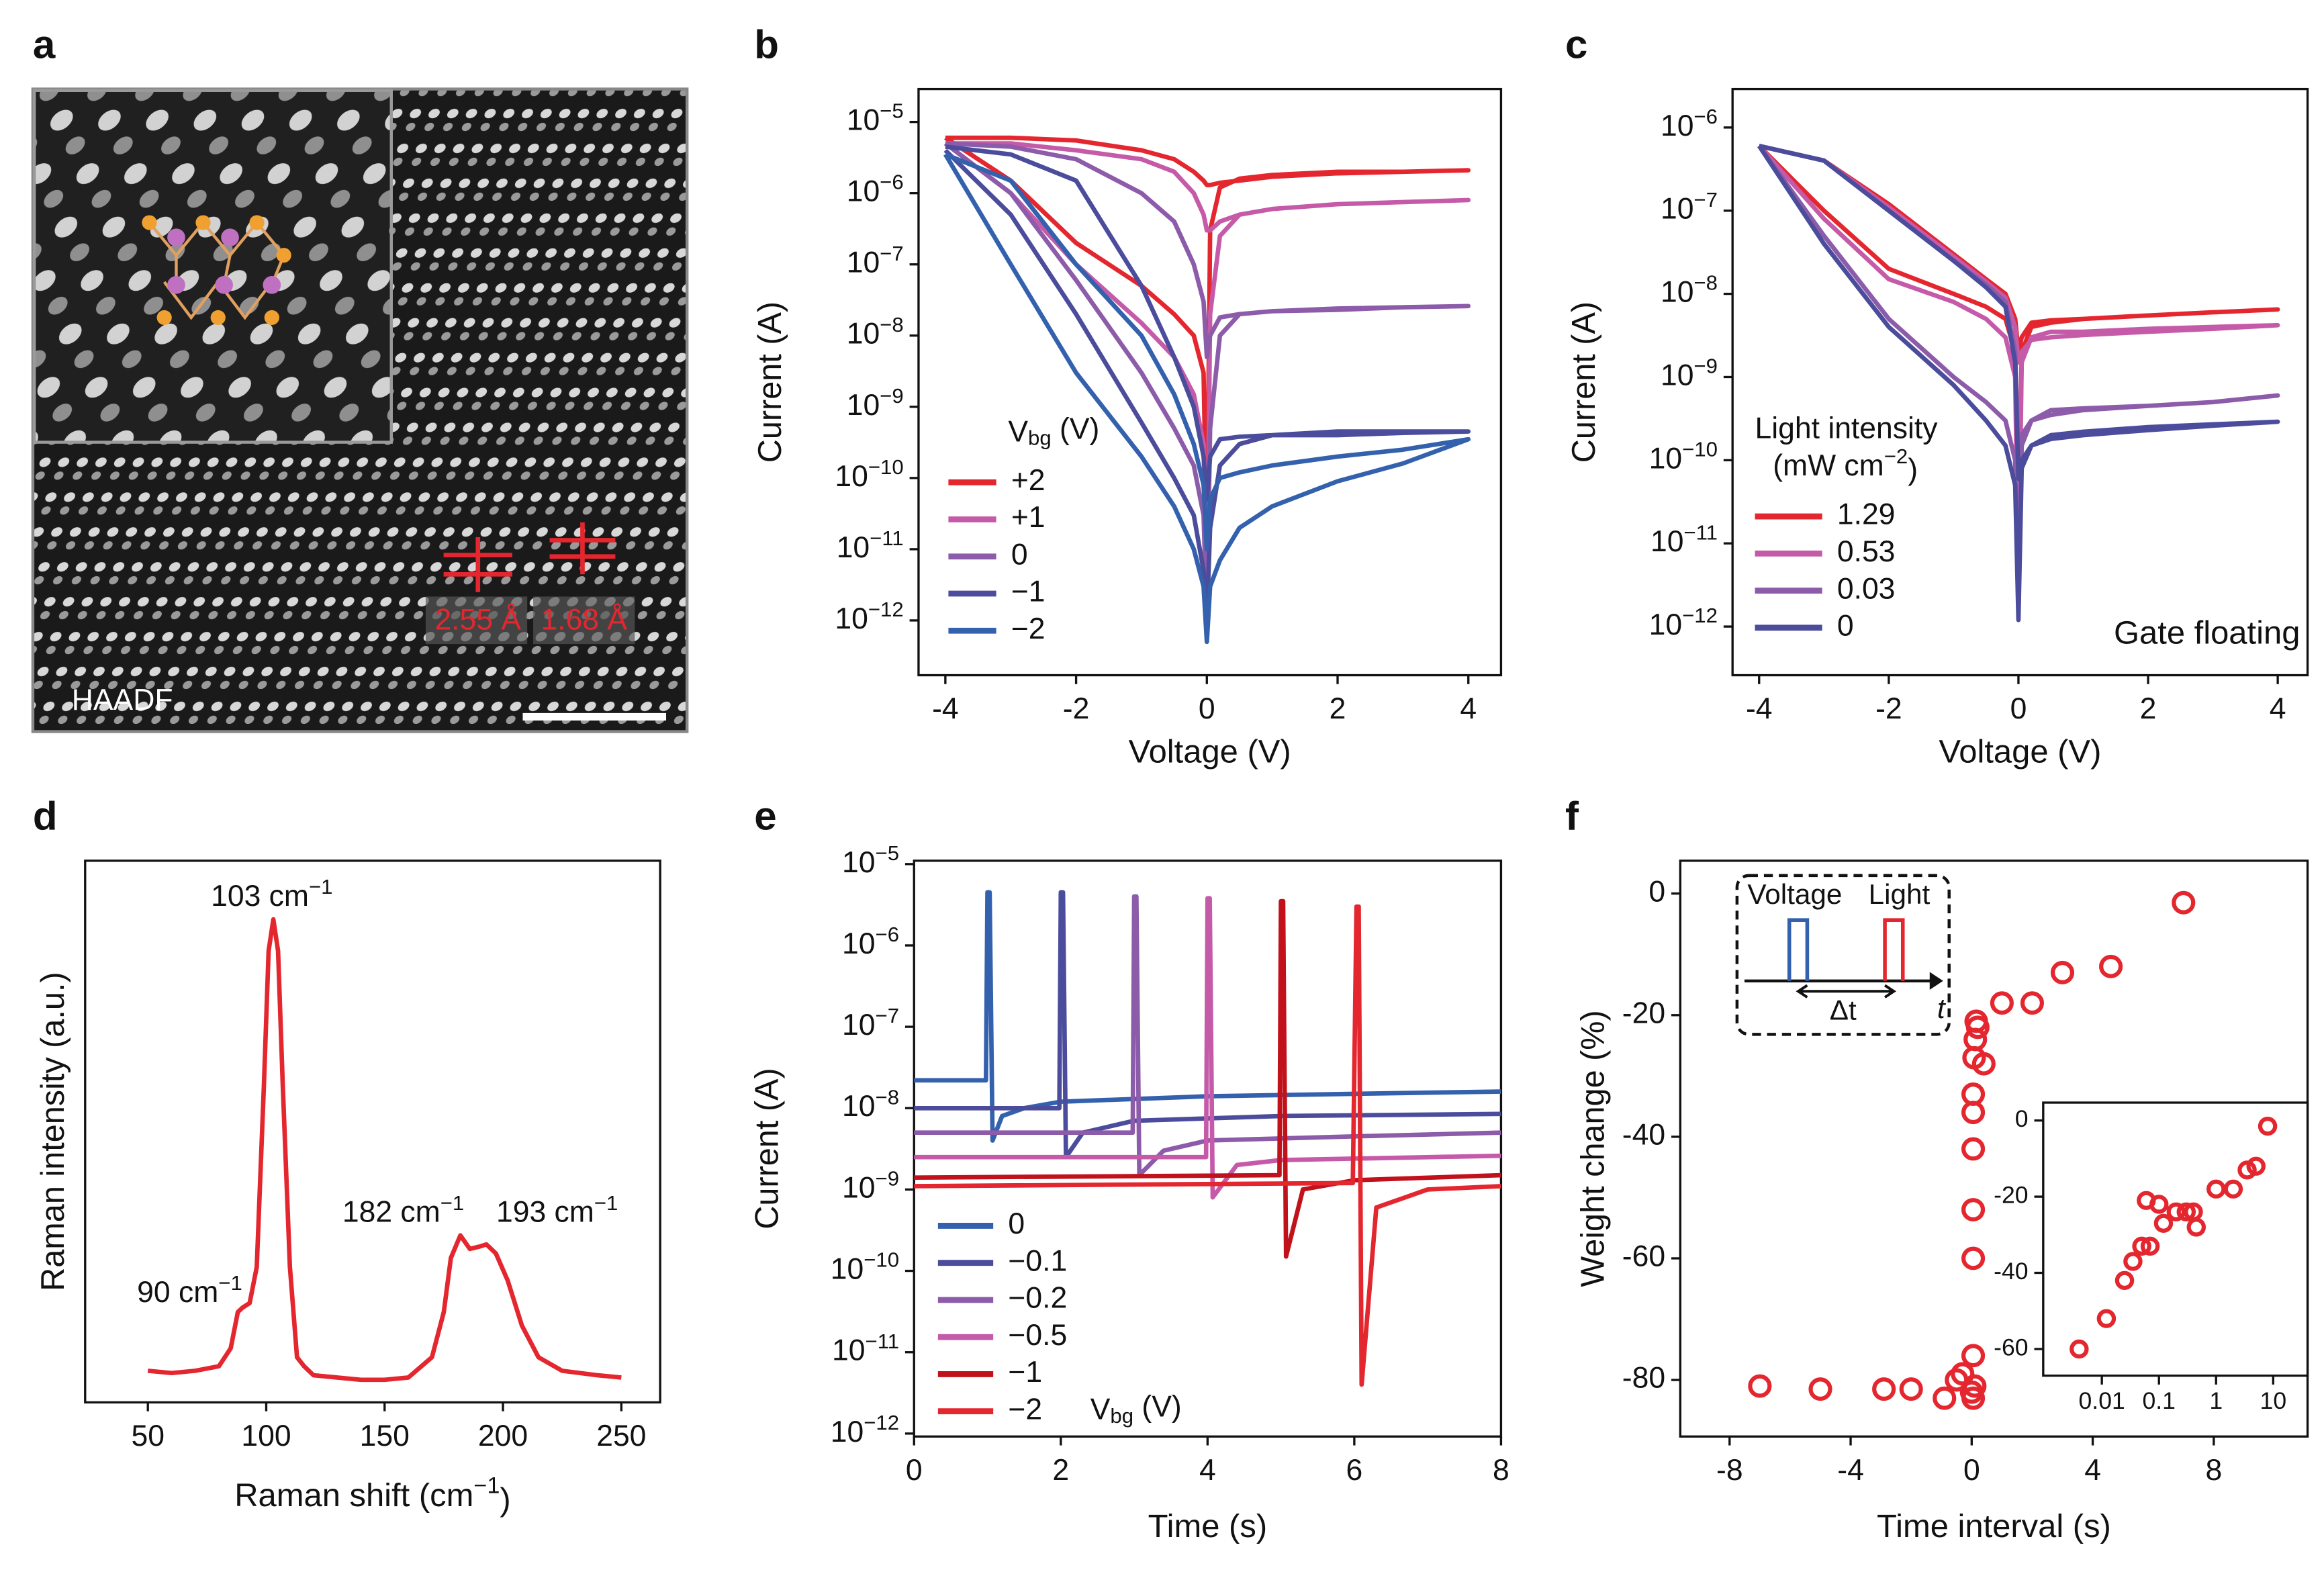 The width and height of the screenshot is (2324, 1576). I want to click on y-axis-label: Current (A), so click(770, 382).